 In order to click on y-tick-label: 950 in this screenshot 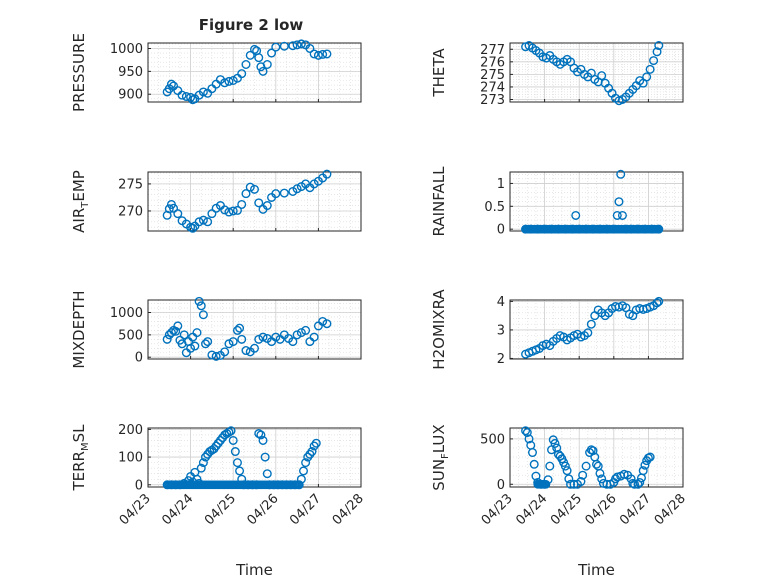, I will do `click(130, 72)`.